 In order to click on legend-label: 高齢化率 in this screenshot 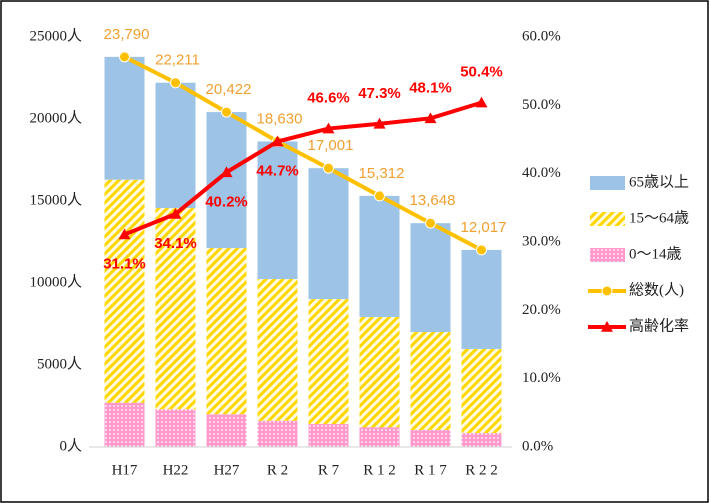, I will do `click(659, 325)`.